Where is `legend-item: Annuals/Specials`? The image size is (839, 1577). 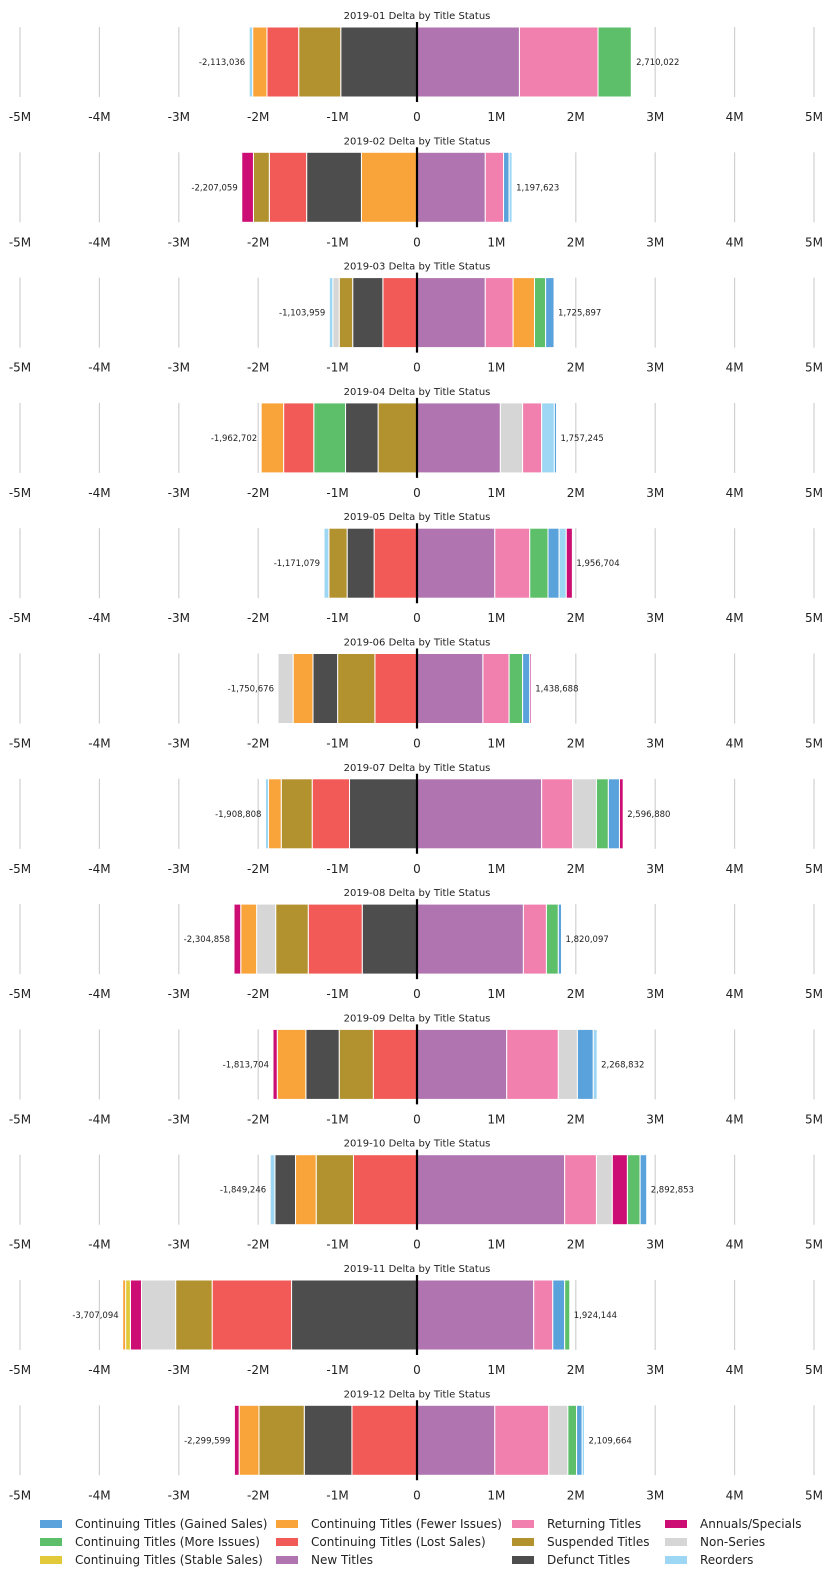 legend-item: Annuals/Specials is located at coordinates (745, 1523).